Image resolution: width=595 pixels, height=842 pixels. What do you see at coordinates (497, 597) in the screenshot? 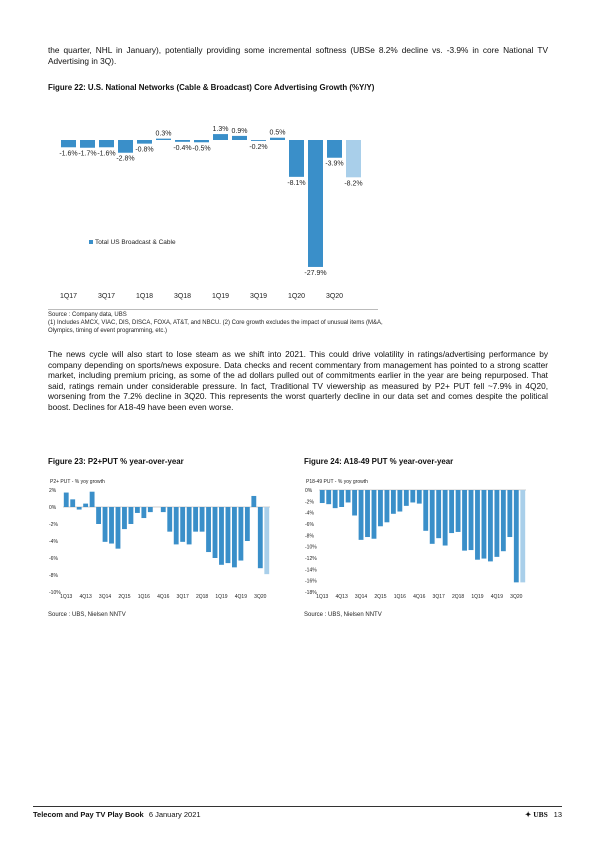
I see `x-tick-label: 4Q19` at bounding box center [497, 597].